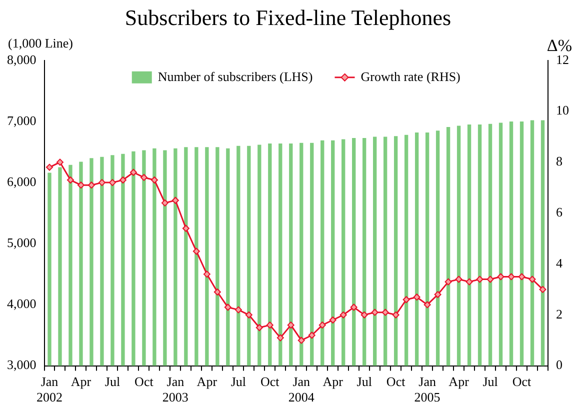 Image resolution: width=576 pixels, height=414 pixels. Describe the element at coordinates (21, 120) in the screenshot. I see `y-tick-label: 7,000` at that location.